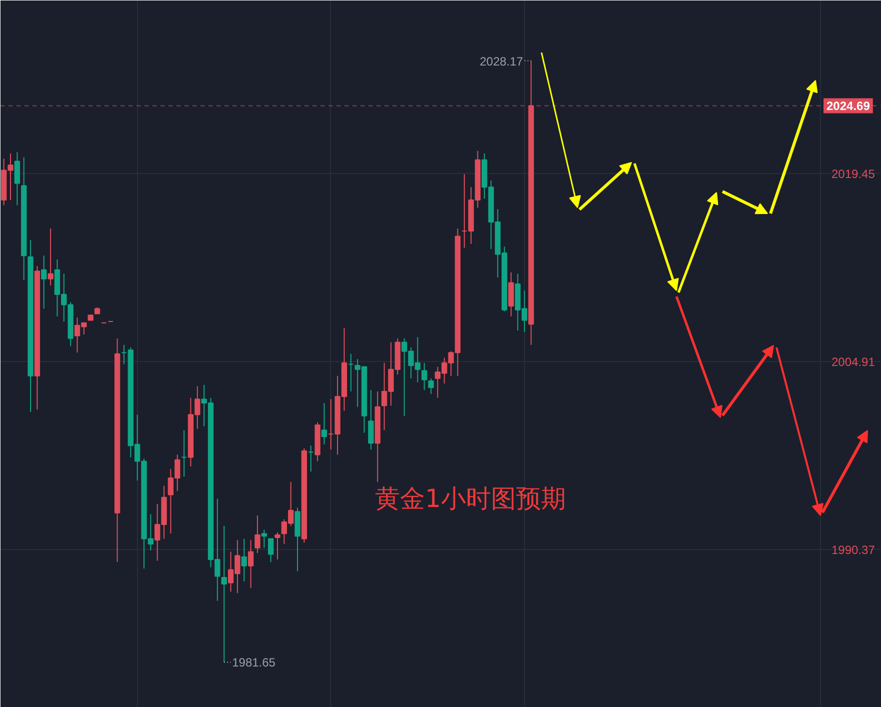 Image resolution: width=881 pixels, height=707 pixels. What do you see at coordinates (854, 174) in the screenshot?
I see `y-tick-label: 2019.45` at bounding box center [854, 174].